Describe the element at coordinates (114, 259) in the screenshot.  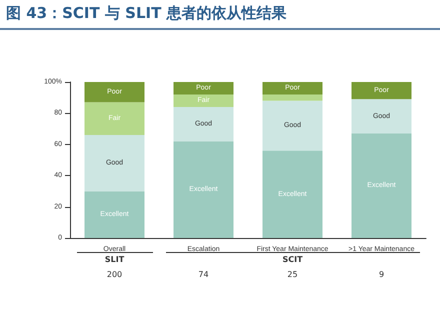
I see `text: SLIT` at that location.